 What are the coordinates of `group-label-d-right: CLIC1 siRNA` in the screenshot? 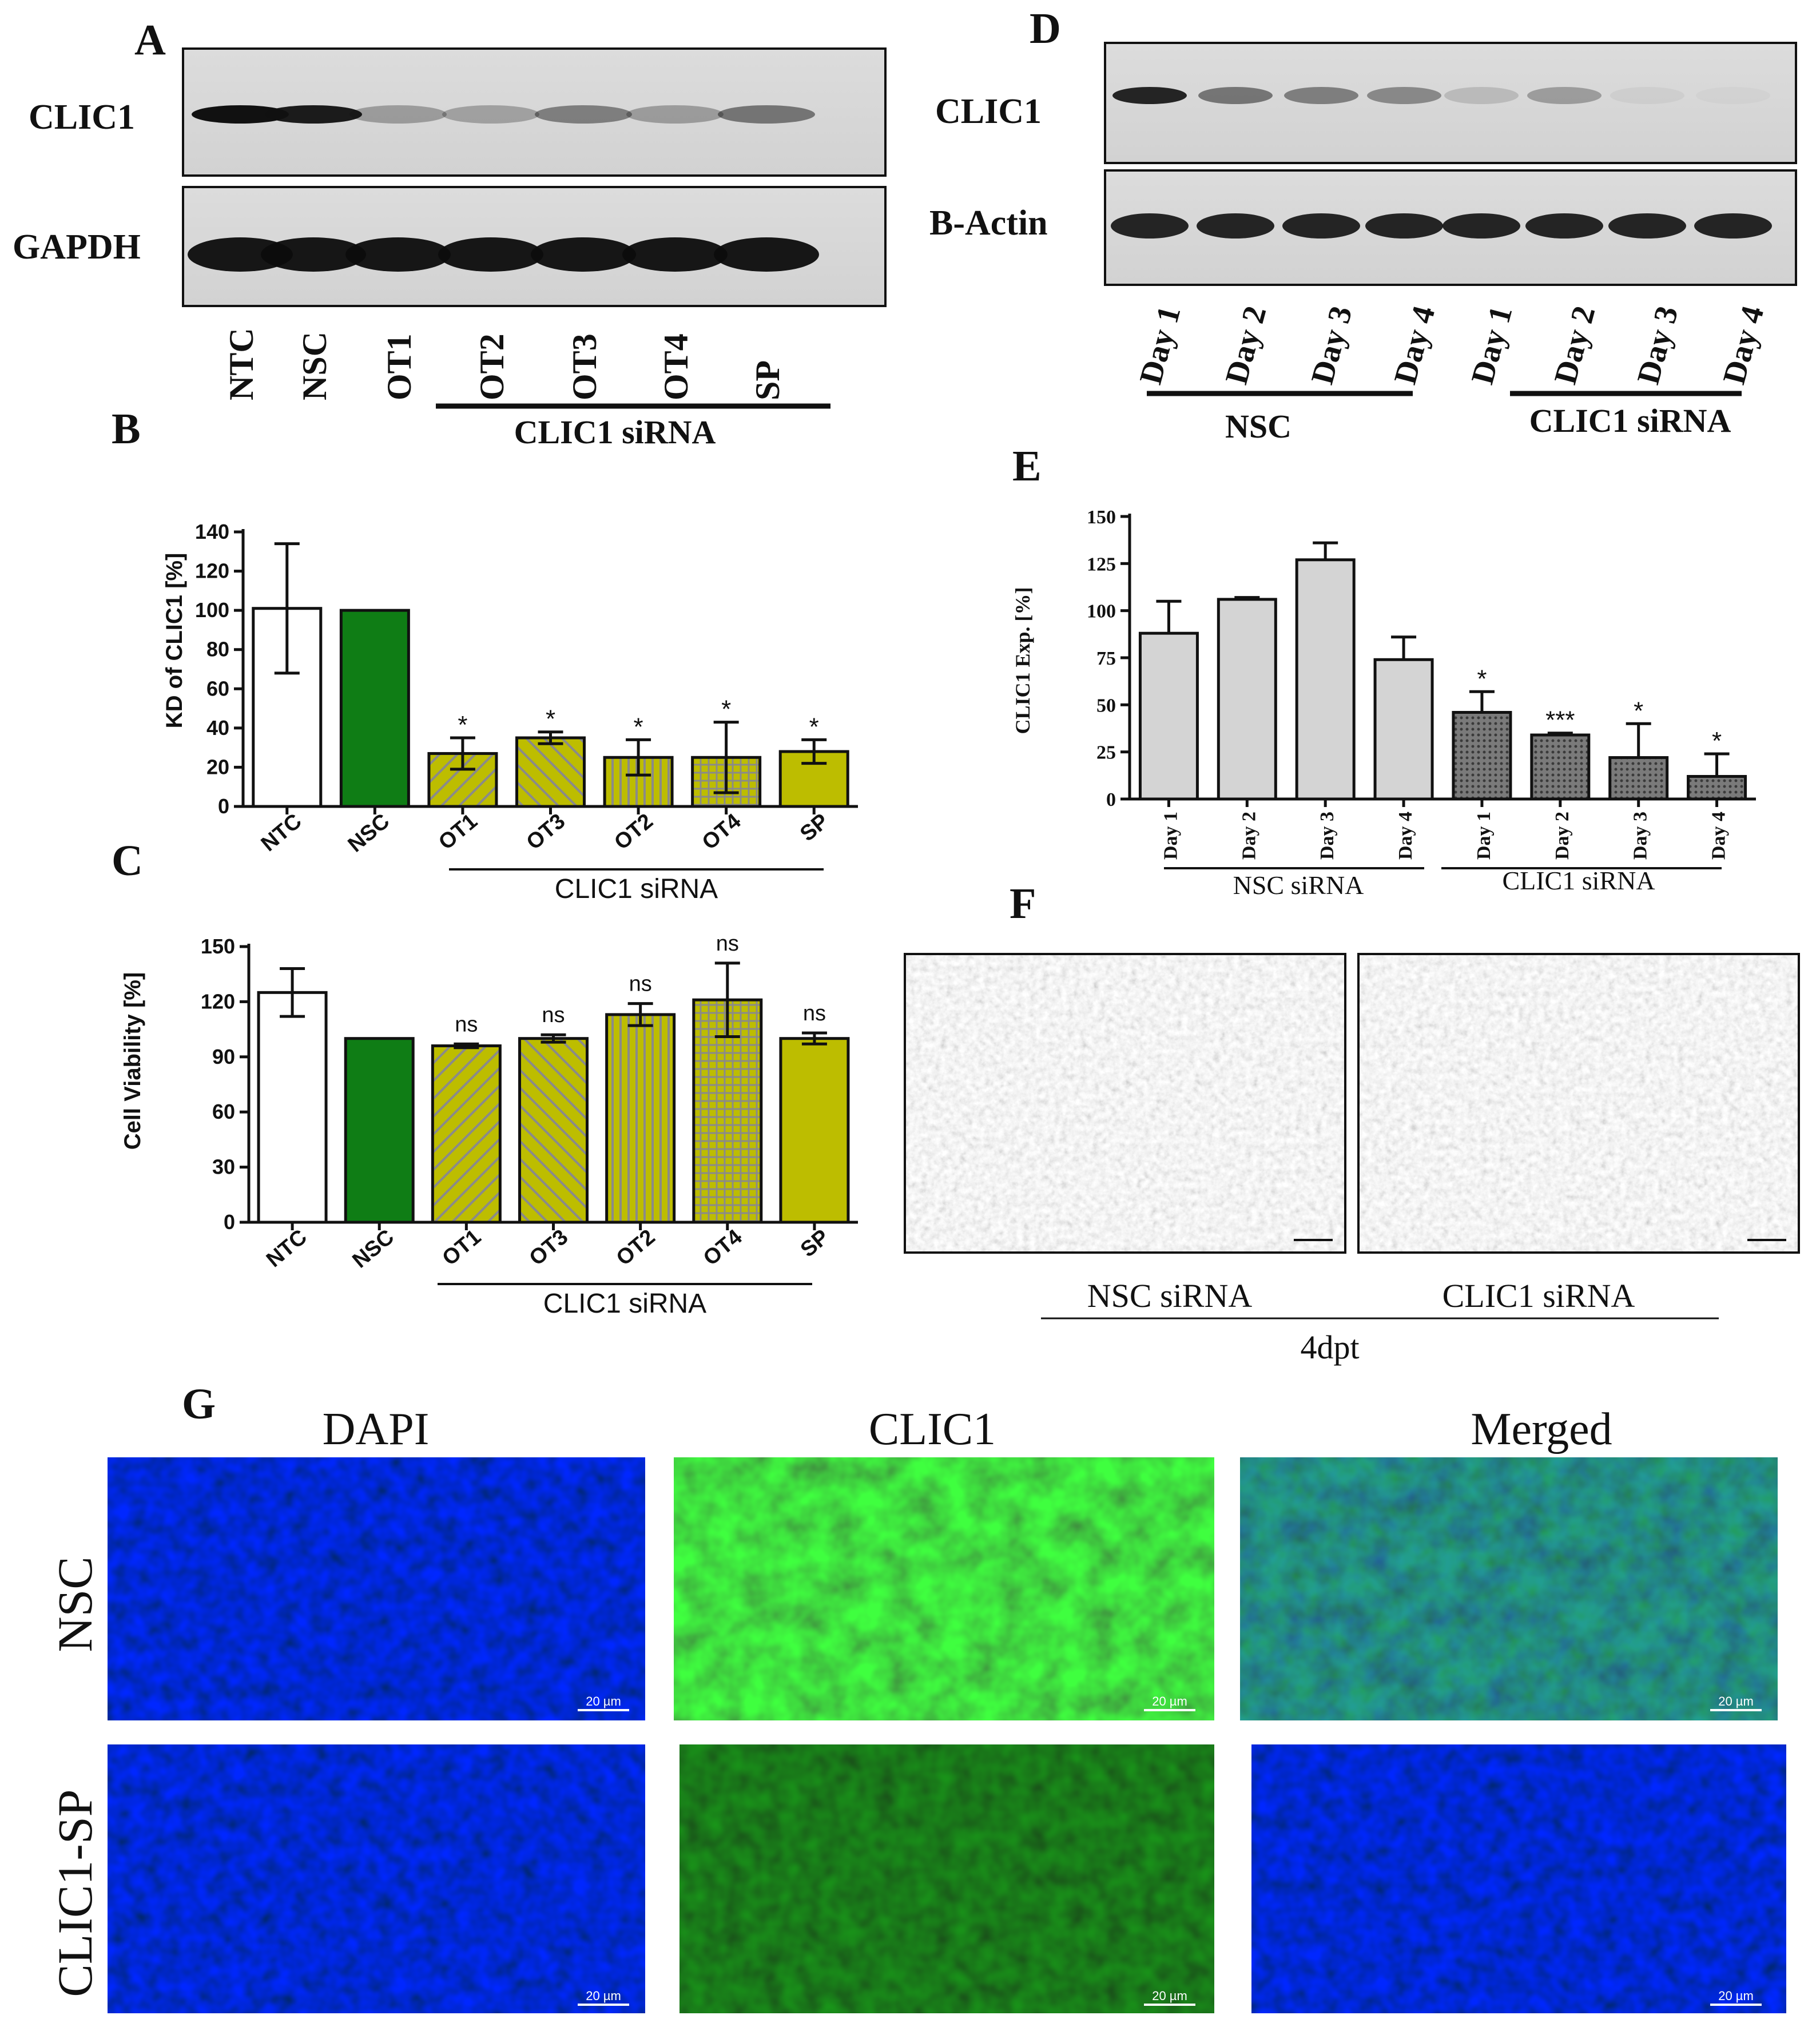 It's located at (1630, 421).